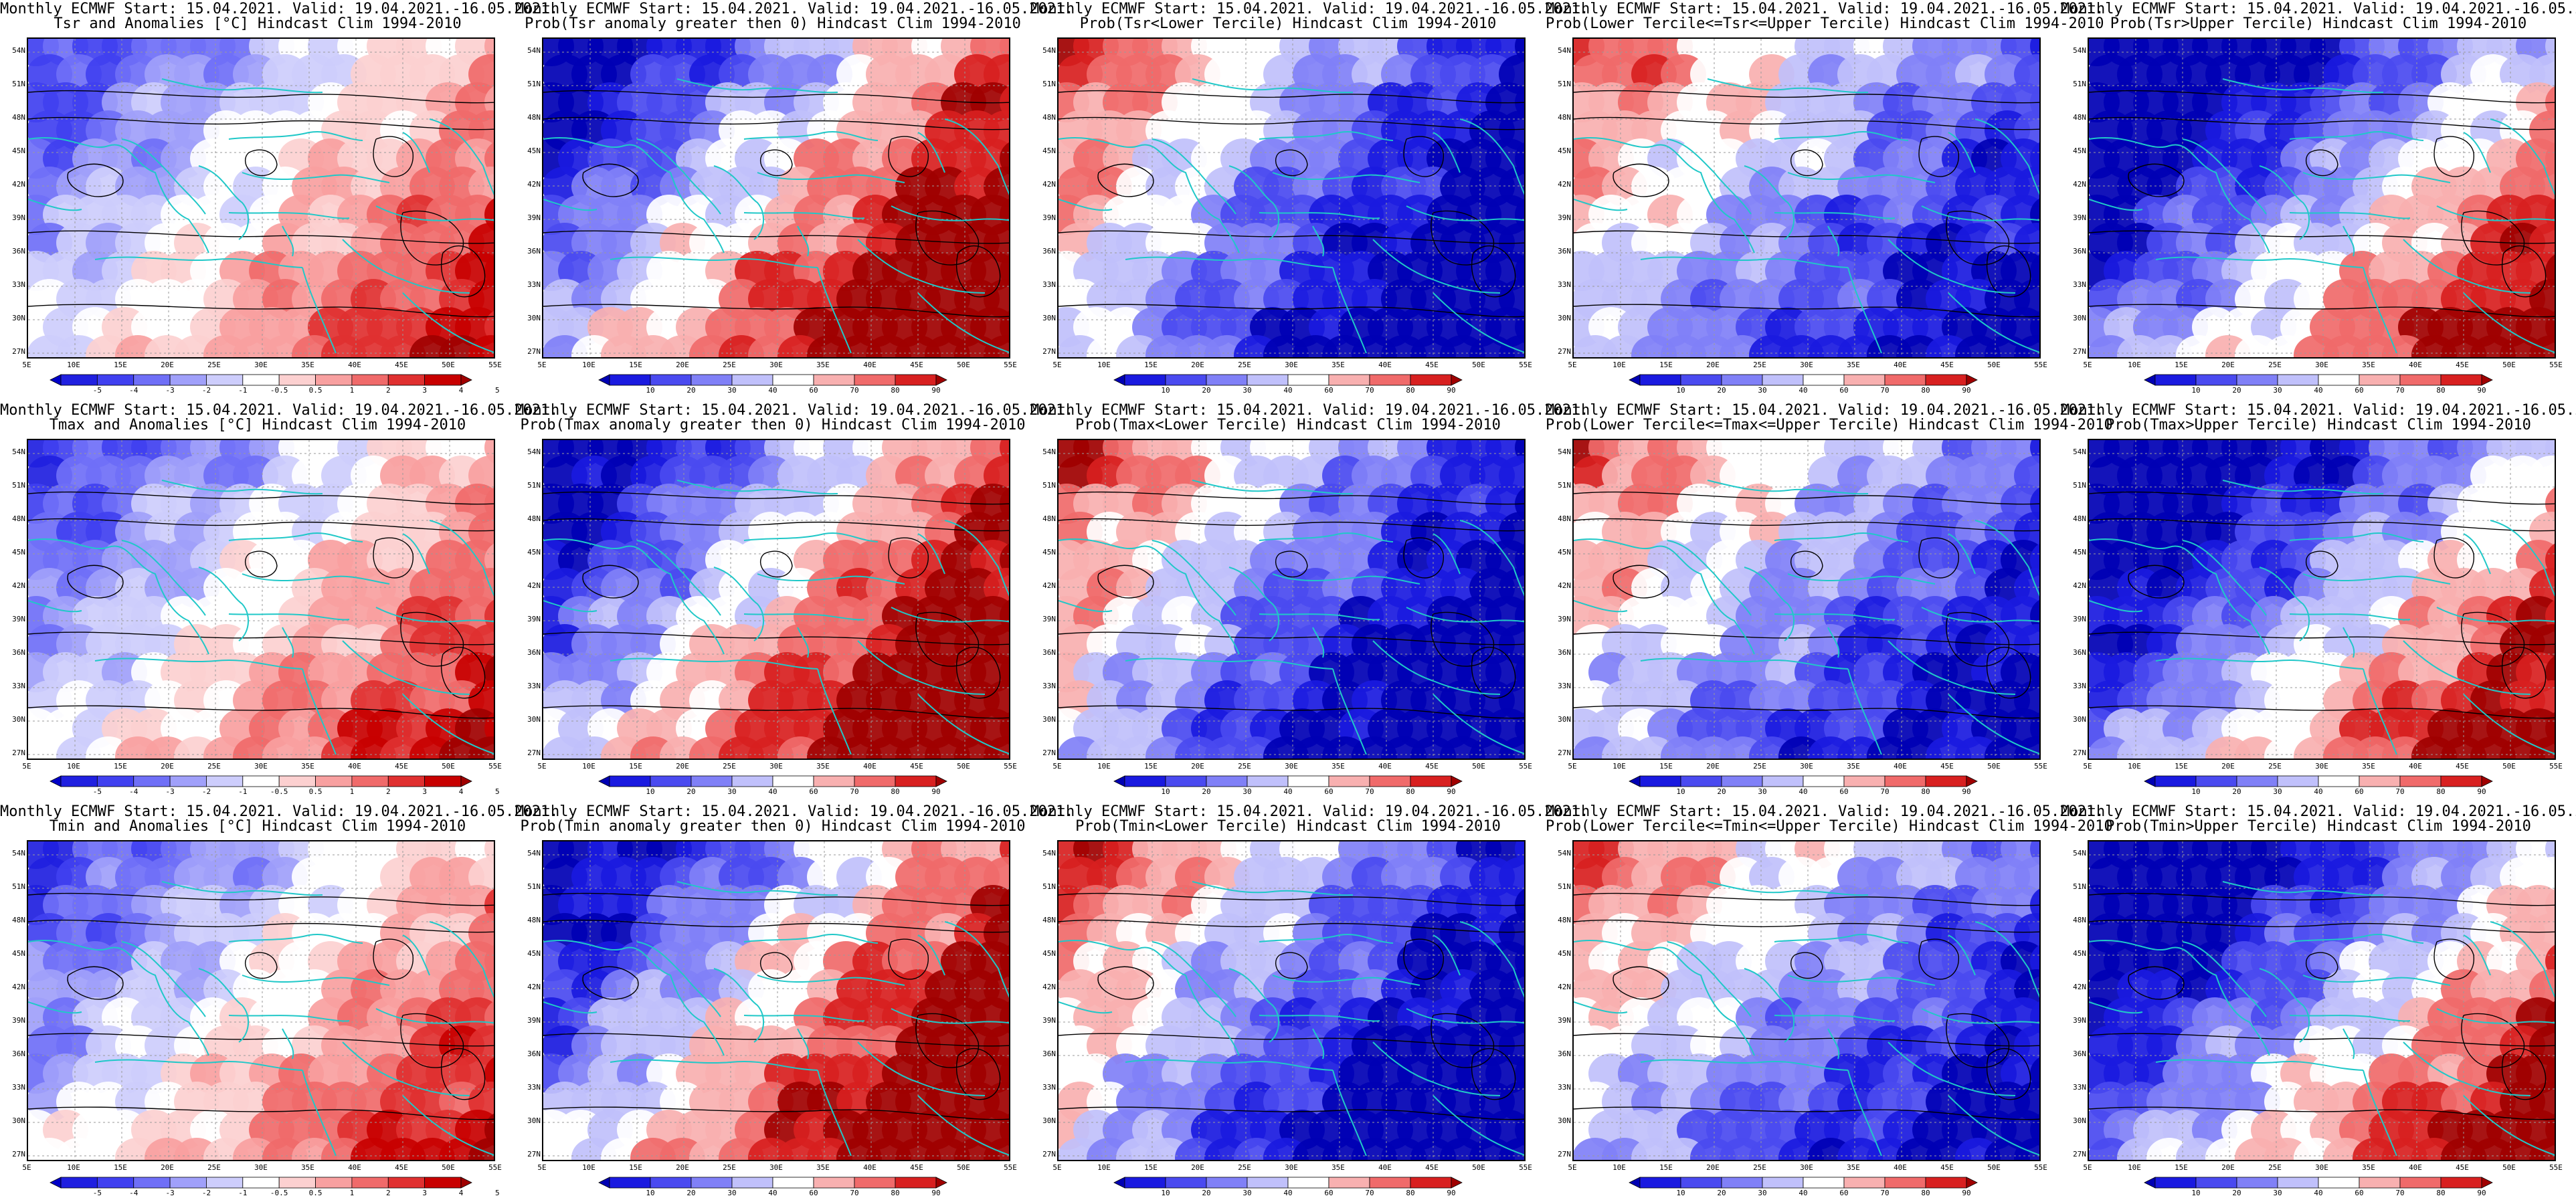  I want to click on colorbar-tick-label: 4, so click(461, 1193).